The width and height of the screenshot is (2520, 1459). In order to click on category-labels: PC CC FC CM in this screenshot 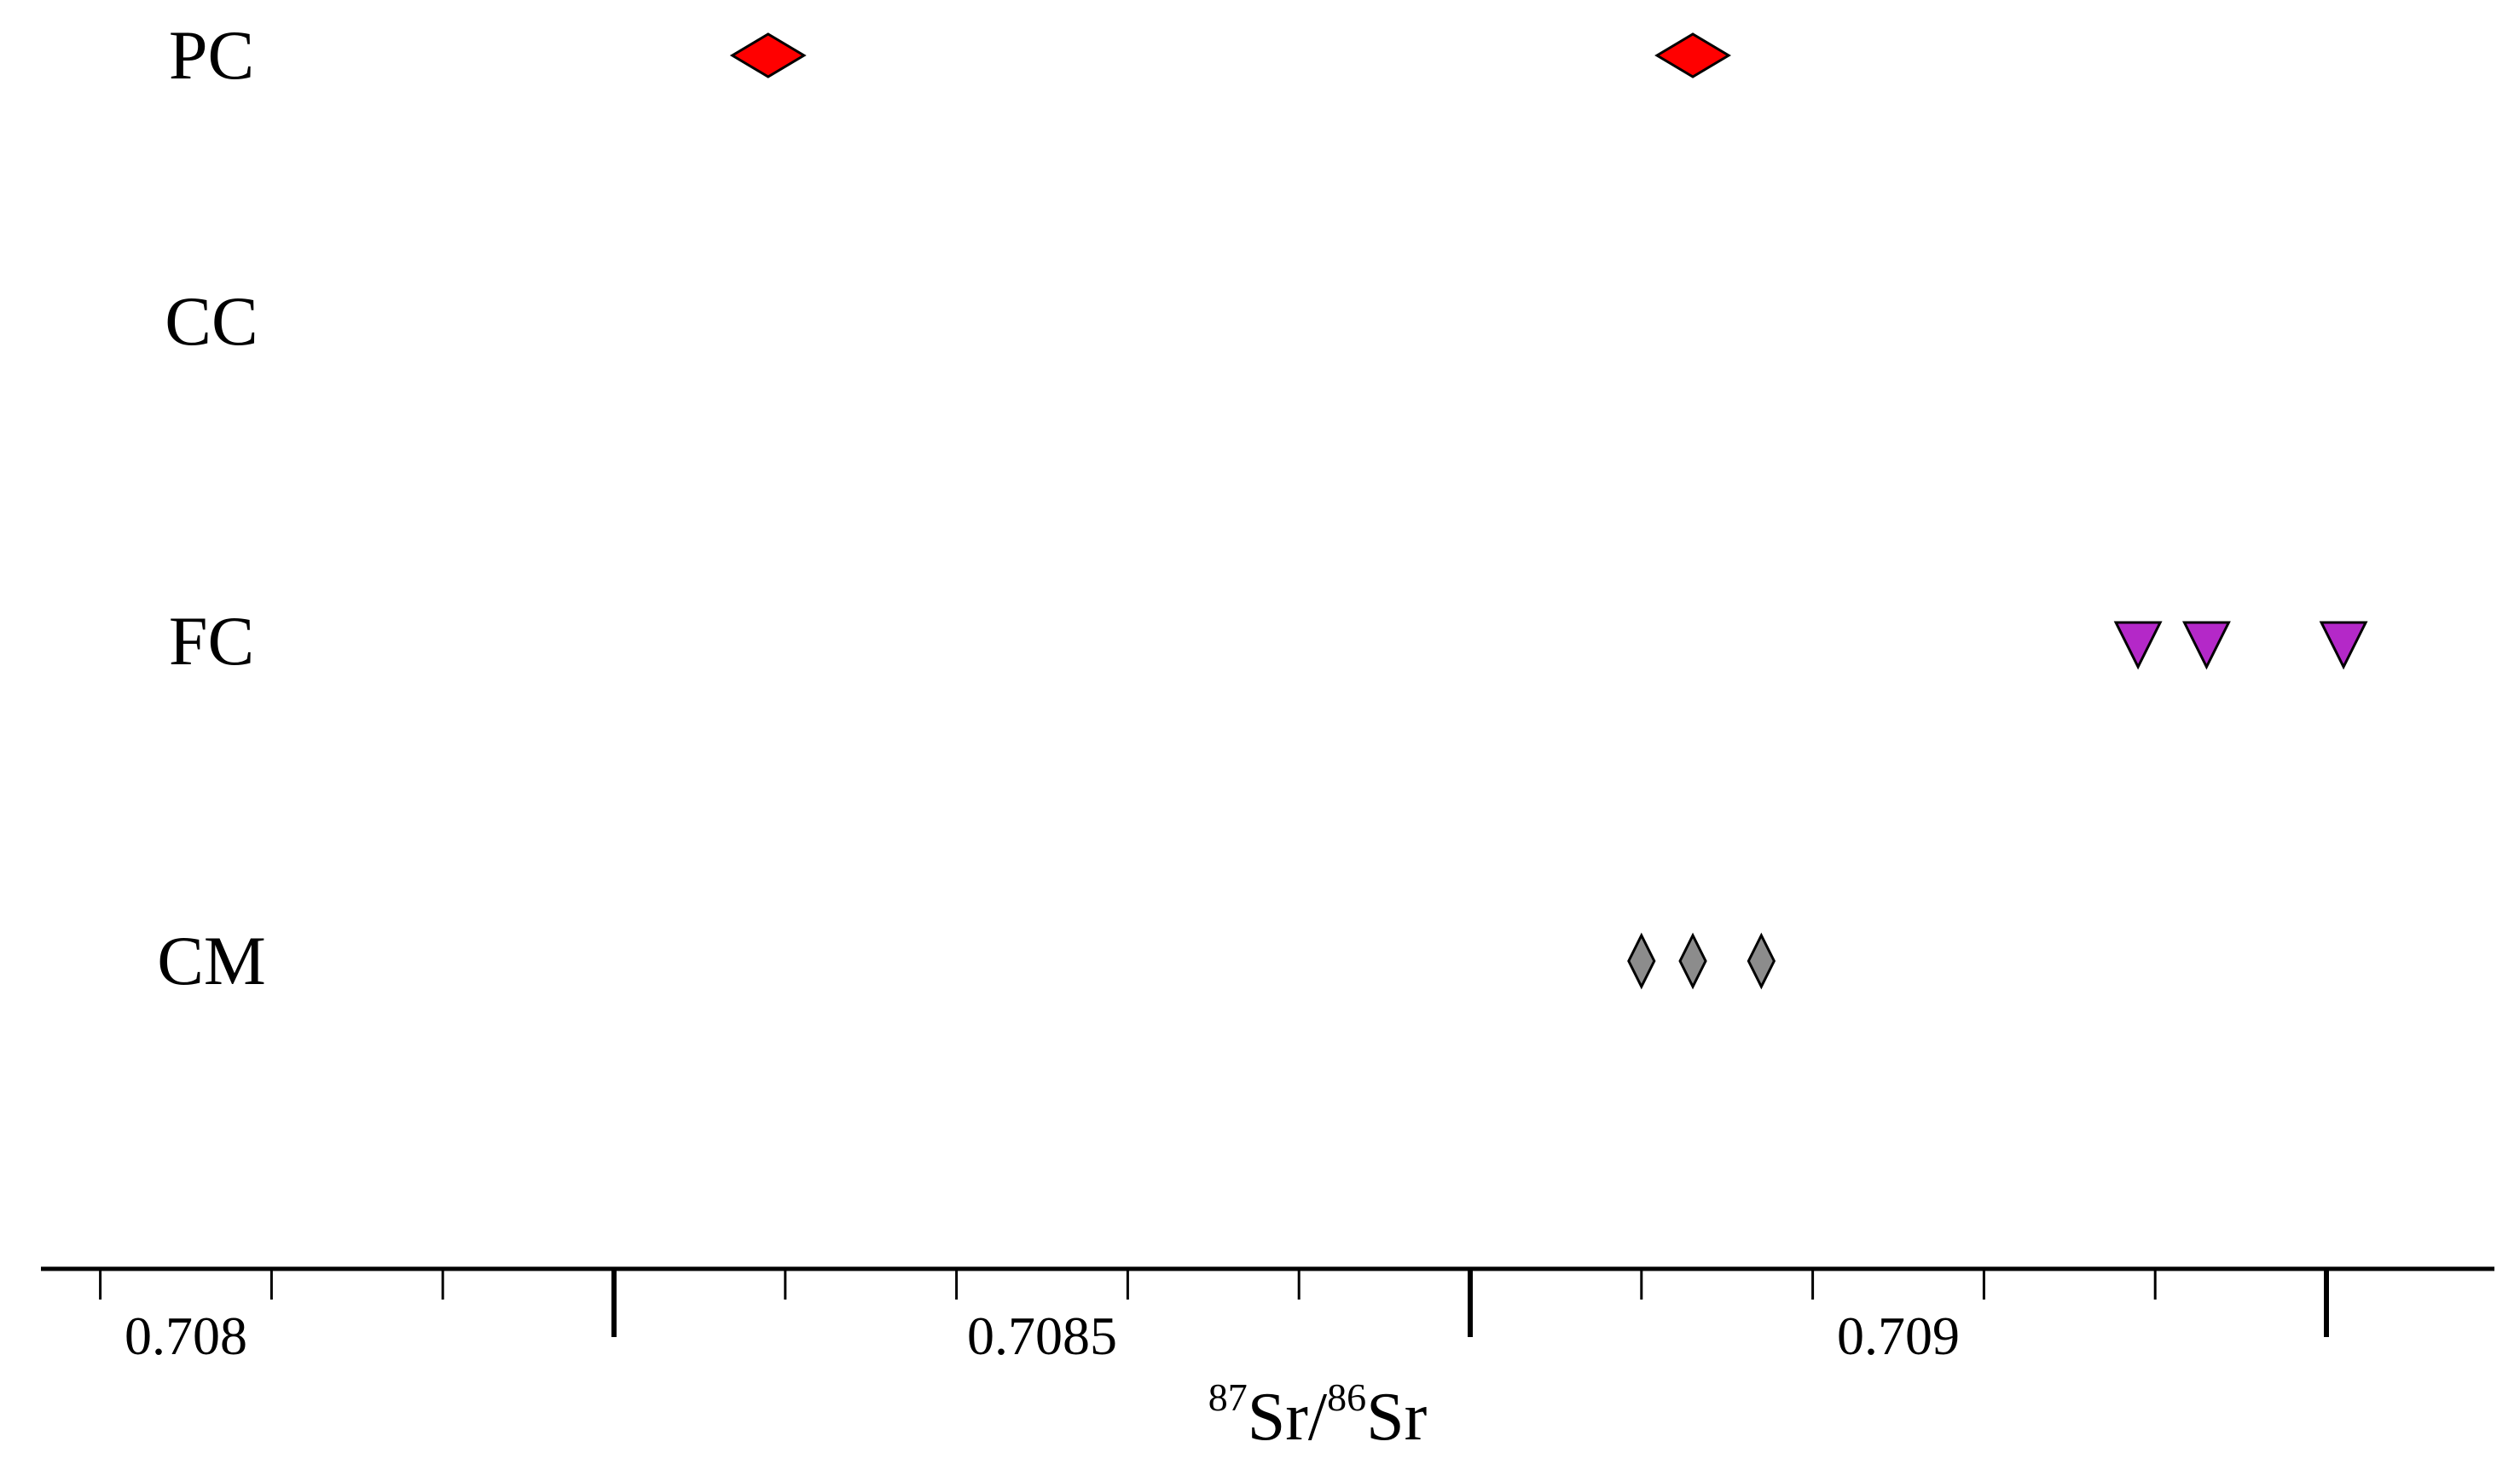, I will do `click(211, 507)`.